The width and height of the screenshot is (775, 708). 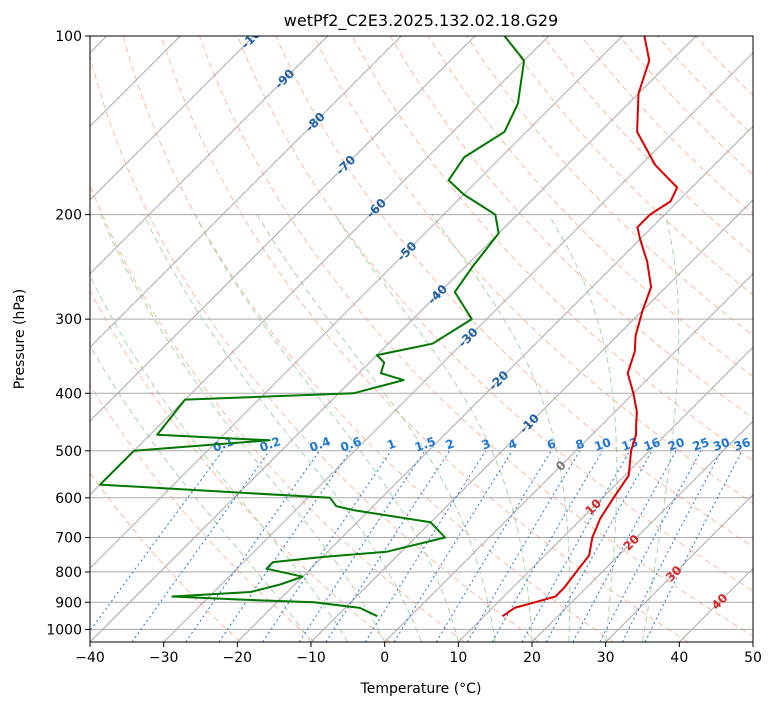 What do you see at coordinates (68, 216) in the screenshot?
I see `y-tick-label: 200` at bounding box center [68, 216].